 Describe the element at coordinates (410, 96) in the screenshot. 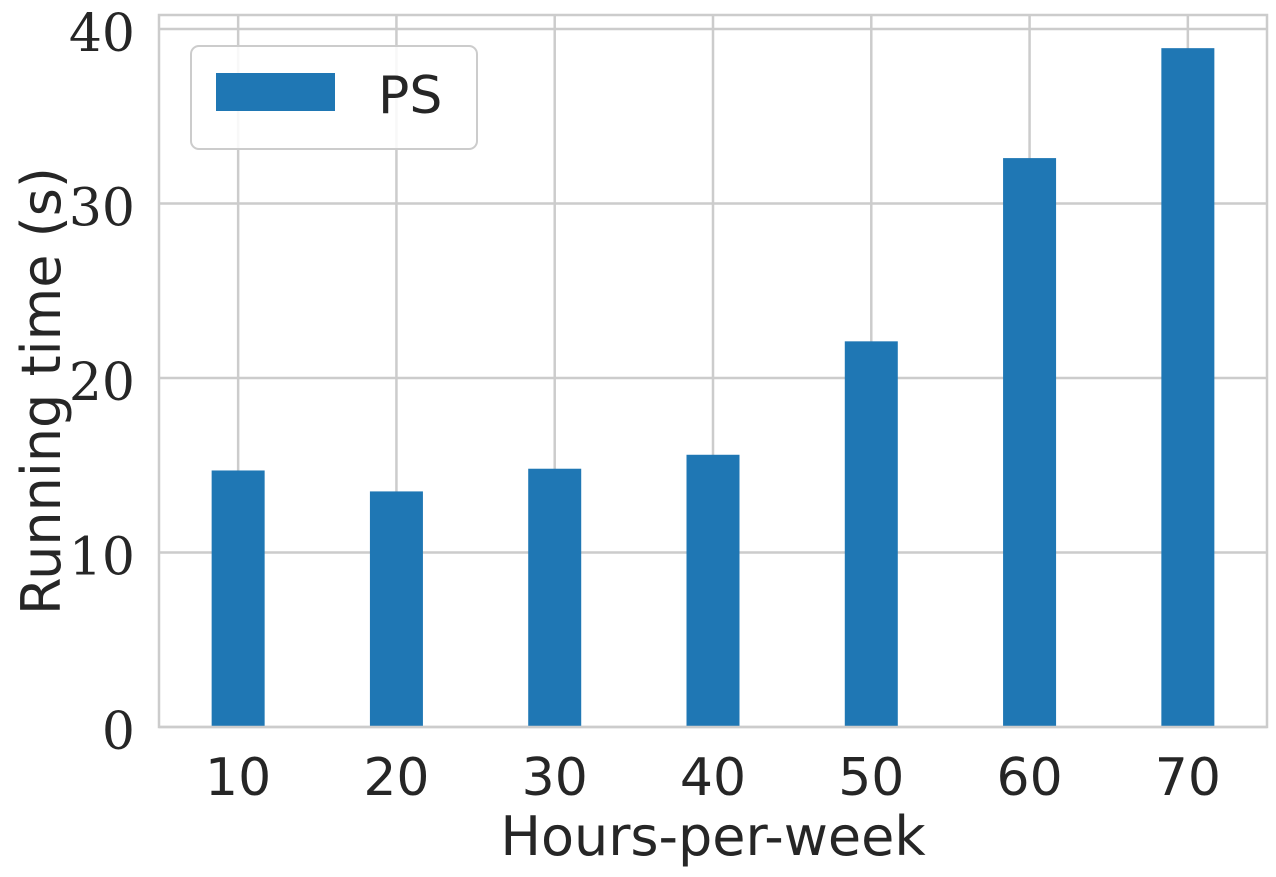

I see `legend-label-ps: PS` at that location.